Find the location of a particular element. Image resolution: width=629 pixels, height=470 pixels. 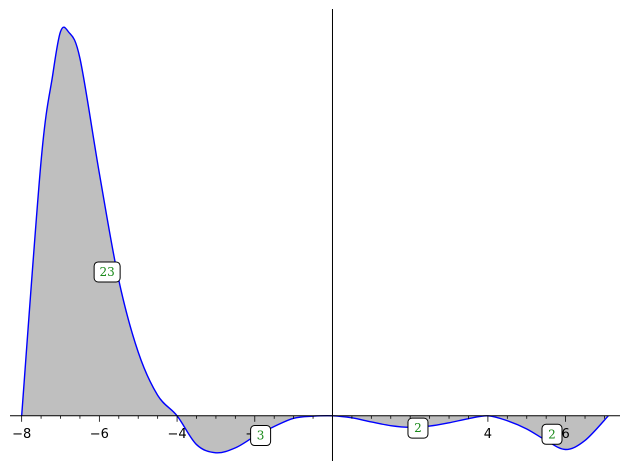

annotation-label: 23 is located at coordinates (107, 272).